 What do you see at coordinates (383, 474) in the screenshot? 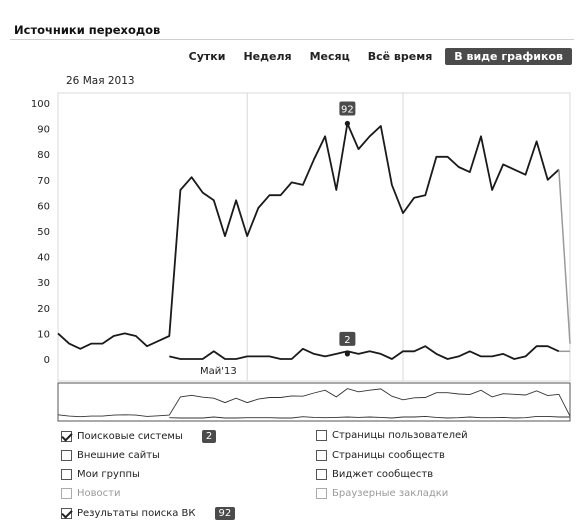
I see `legend-label: Виджет сообществ` at bounding box center [383, 474].